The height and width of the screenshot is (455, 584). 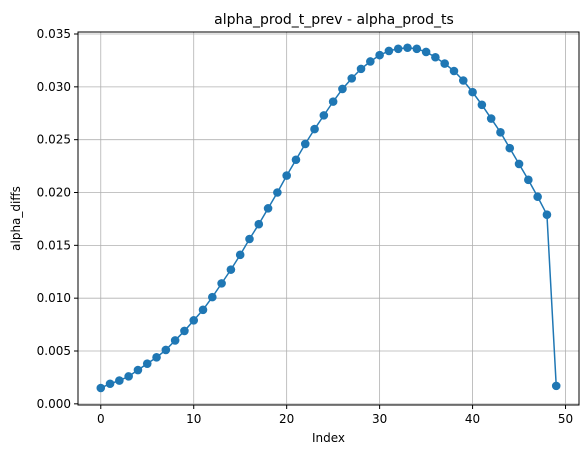 What do you see at coordinates (54, 245) in the screenshot?
I see `y-tick-label: 0.015` at bounding box center [54, 245].